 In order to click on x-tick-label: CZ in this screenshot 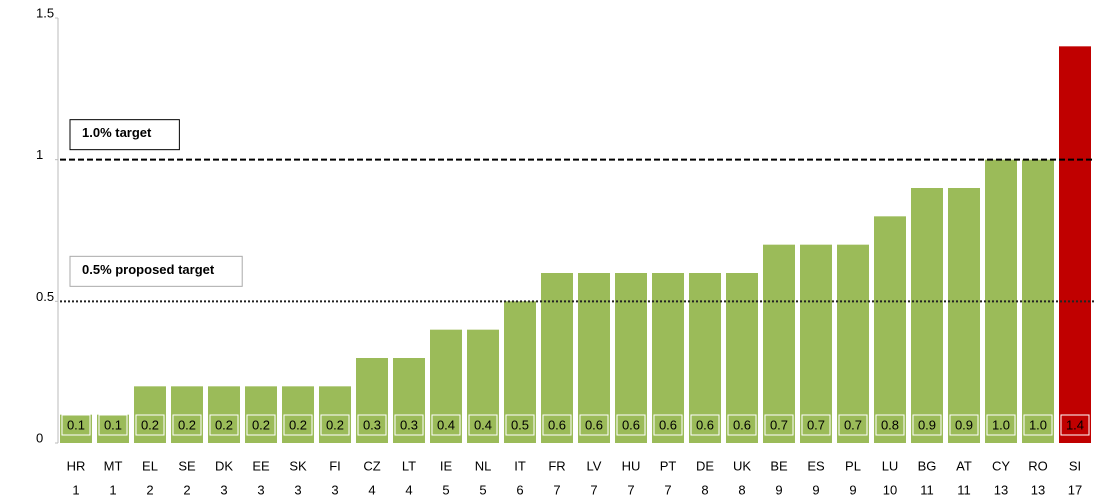, I will do `click(371, 465)`.